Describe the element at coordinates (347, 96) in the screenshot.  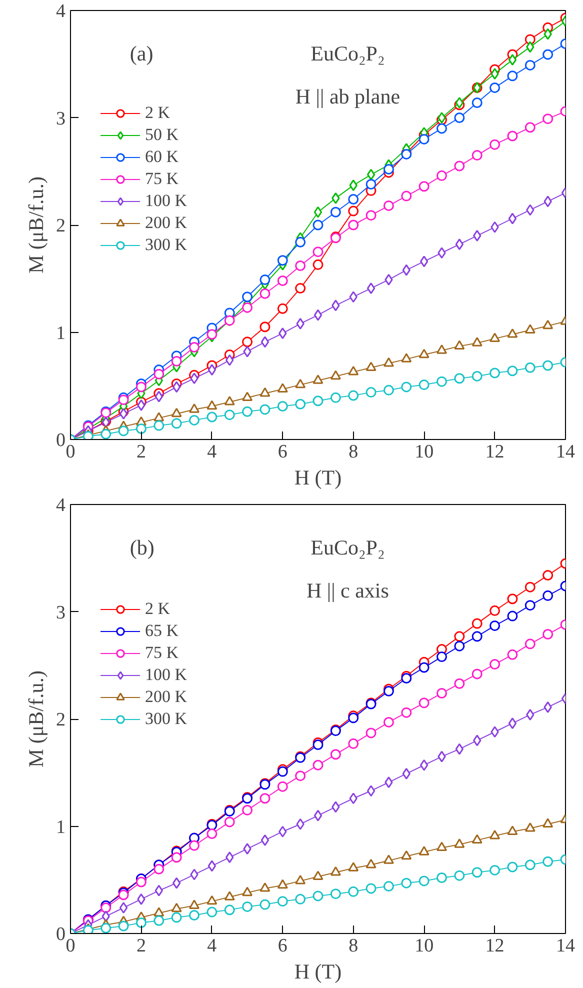
I see `annotation: H || ab plane` at that location.